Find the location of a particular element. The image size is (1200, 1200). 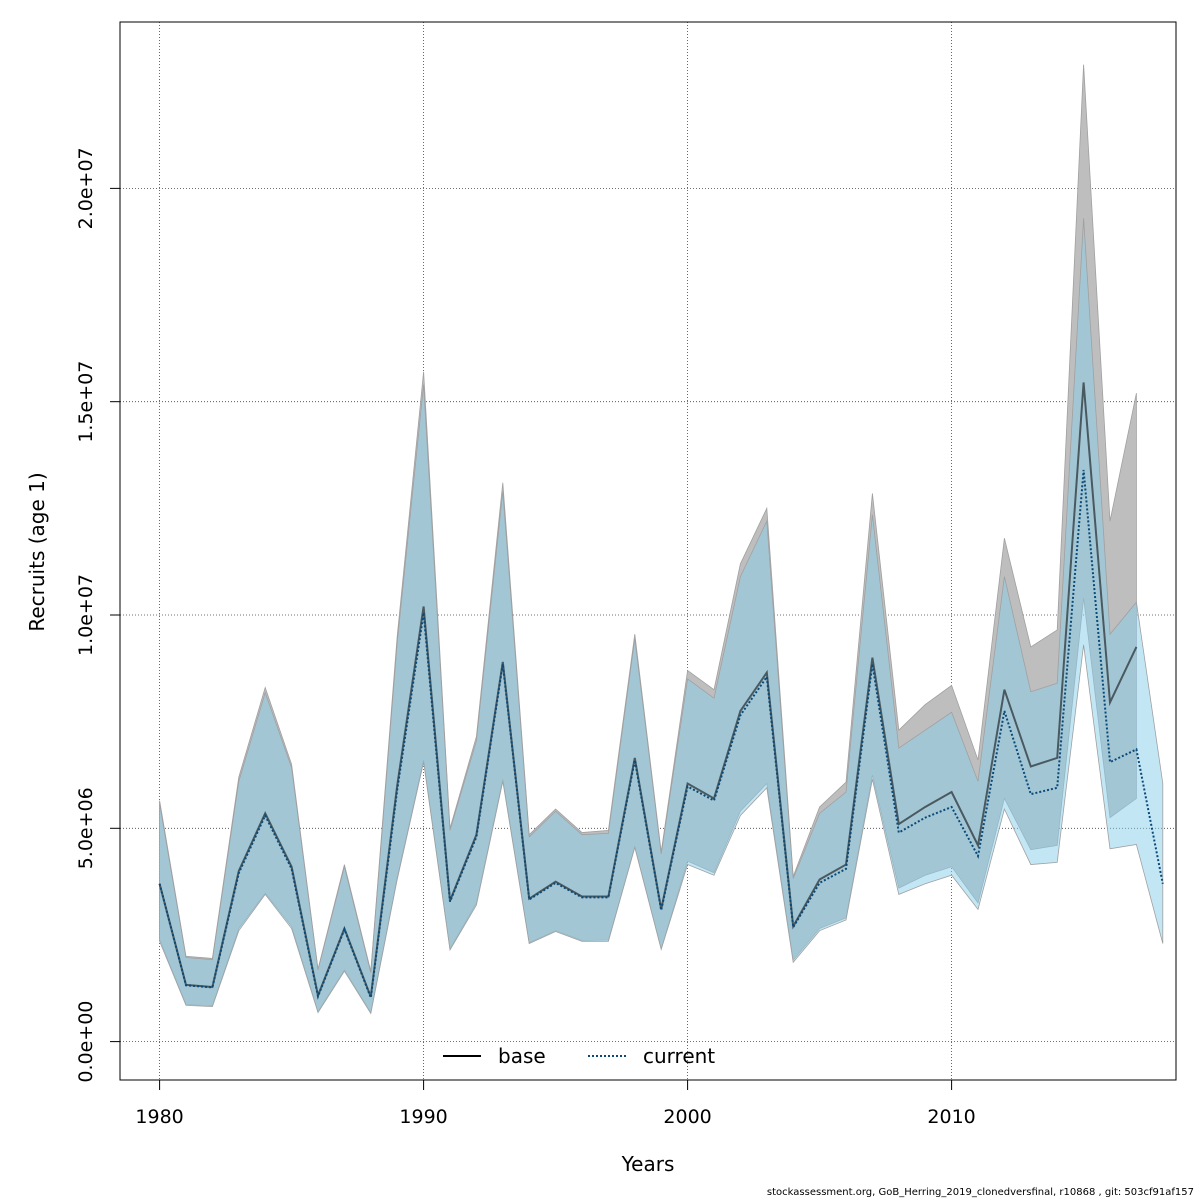

x-tick-label-1: 1990 is located at coordinates (423, 1117).